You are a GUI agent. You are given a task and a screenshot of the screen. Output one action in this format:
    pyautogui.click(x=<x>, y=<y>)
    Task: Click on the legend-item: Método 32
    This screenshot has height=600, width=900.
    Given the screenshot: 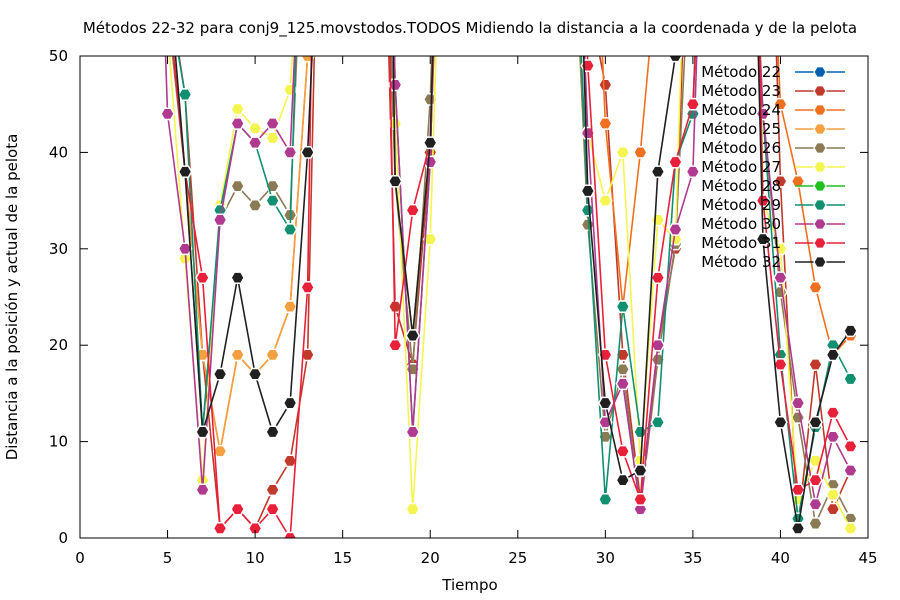 What is the action you would take?
    pyautogui.click(x=773, y=262)
    